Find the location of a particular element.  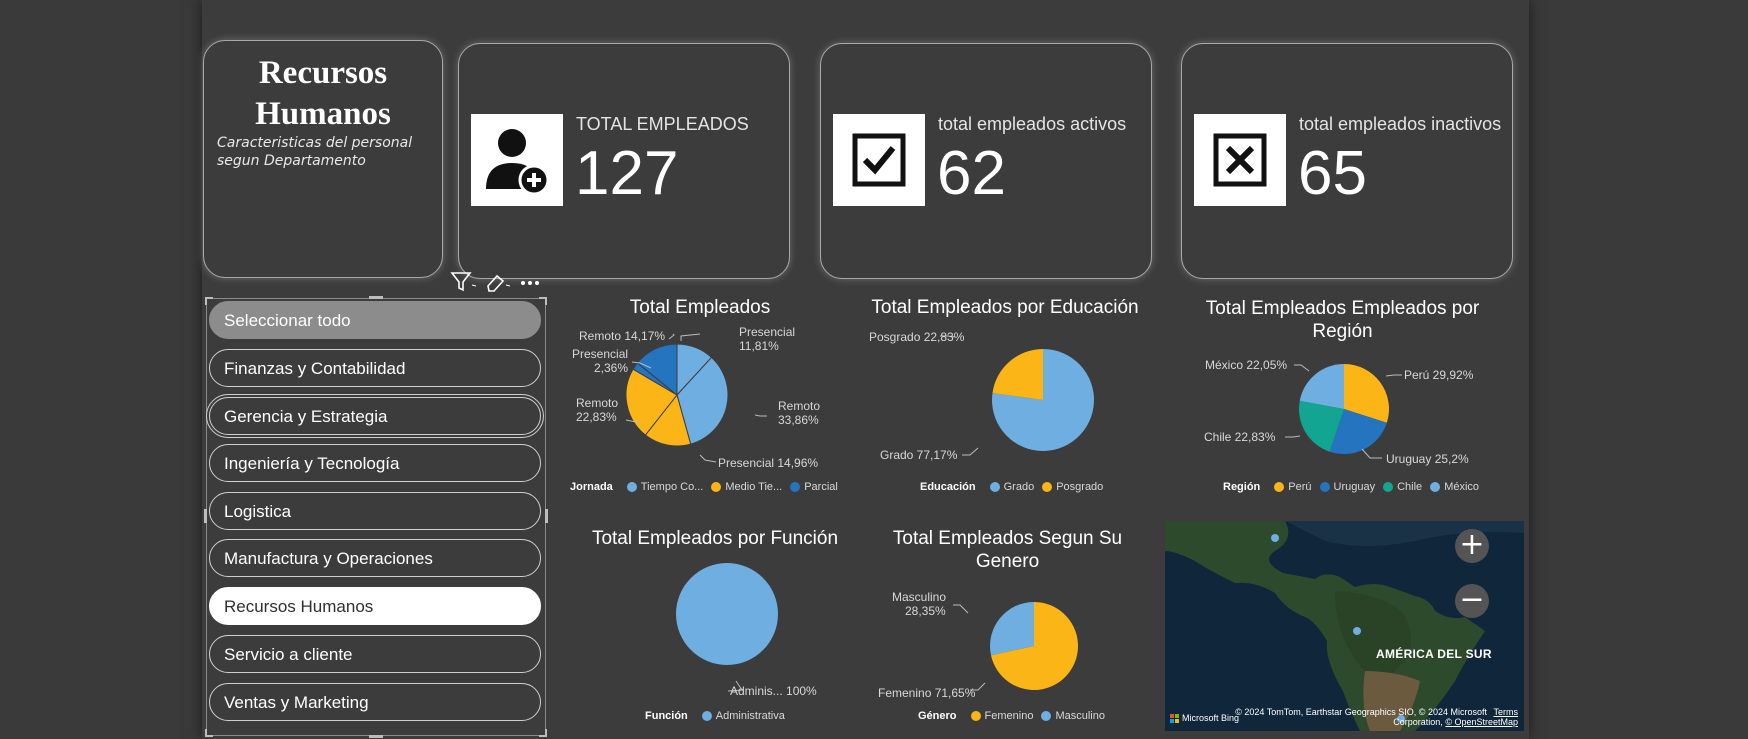

data-label: Masculino is located at coordinates (919, 597).